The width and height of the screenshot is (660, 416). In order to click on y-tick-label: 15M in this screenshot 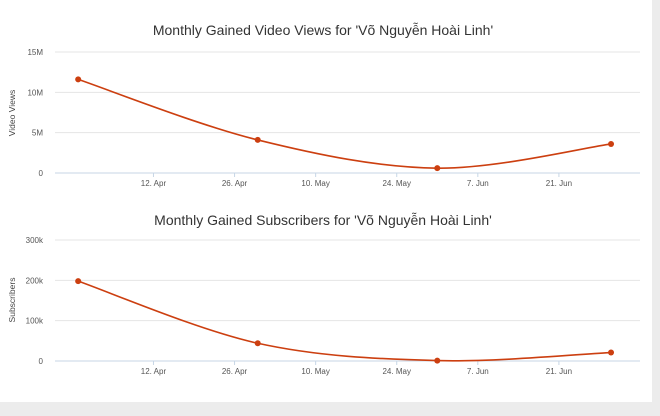, I will do `click(35, 52)`.